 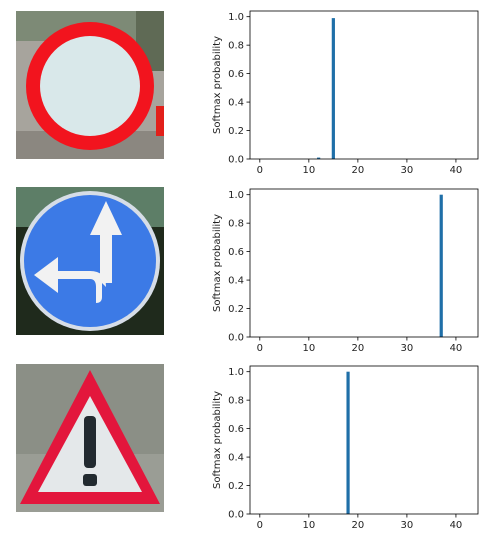 What do you see at coordinates (90, 85) in the screenshot?
I see `no-vehicles-sign-icon` at bounding box center [90, 85].